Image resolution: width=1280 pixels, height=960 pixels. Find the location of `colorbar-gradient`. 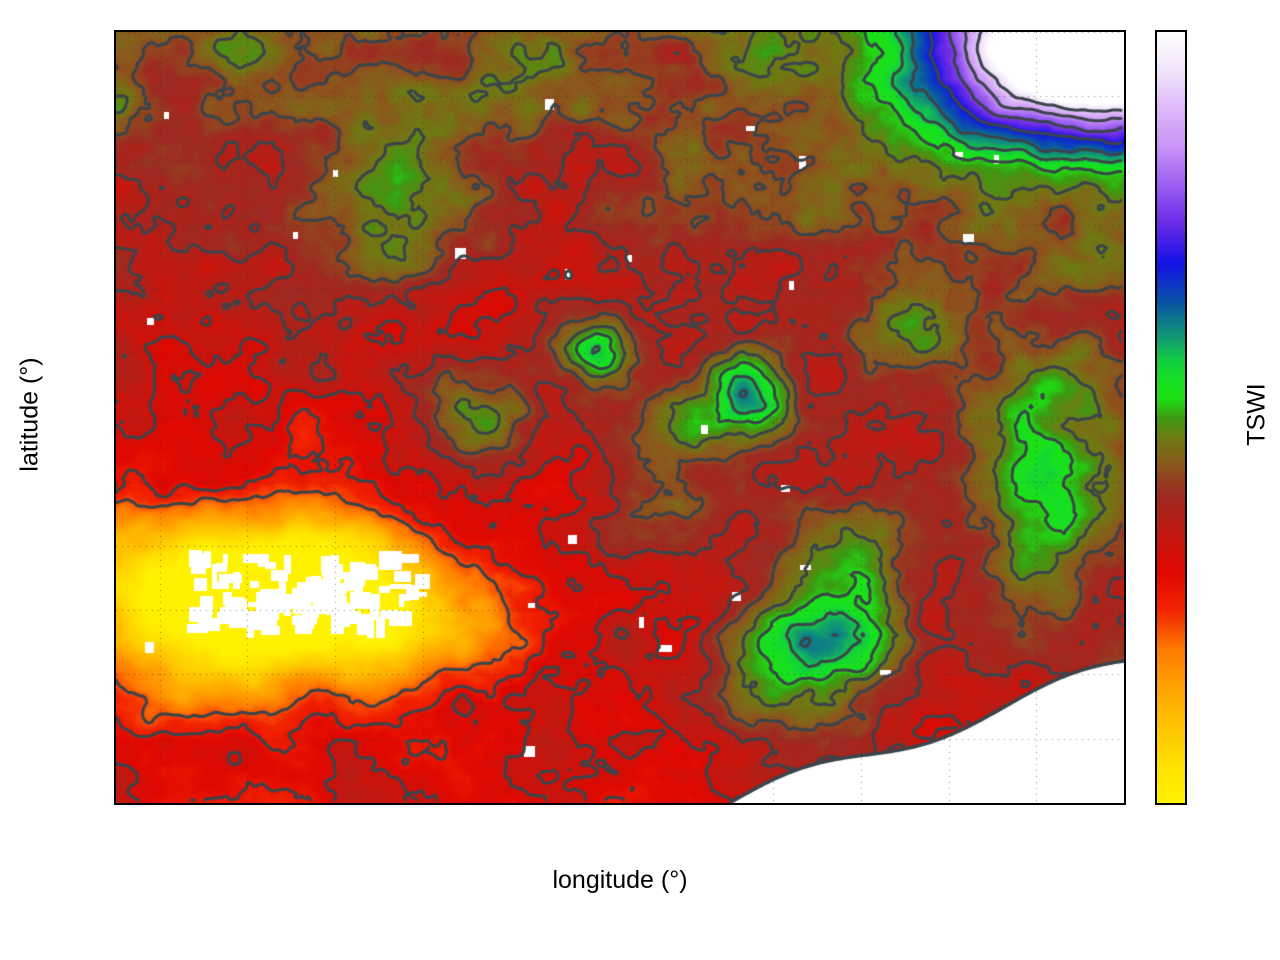

colorbar-gradient is located at coordinates (1171, 417).